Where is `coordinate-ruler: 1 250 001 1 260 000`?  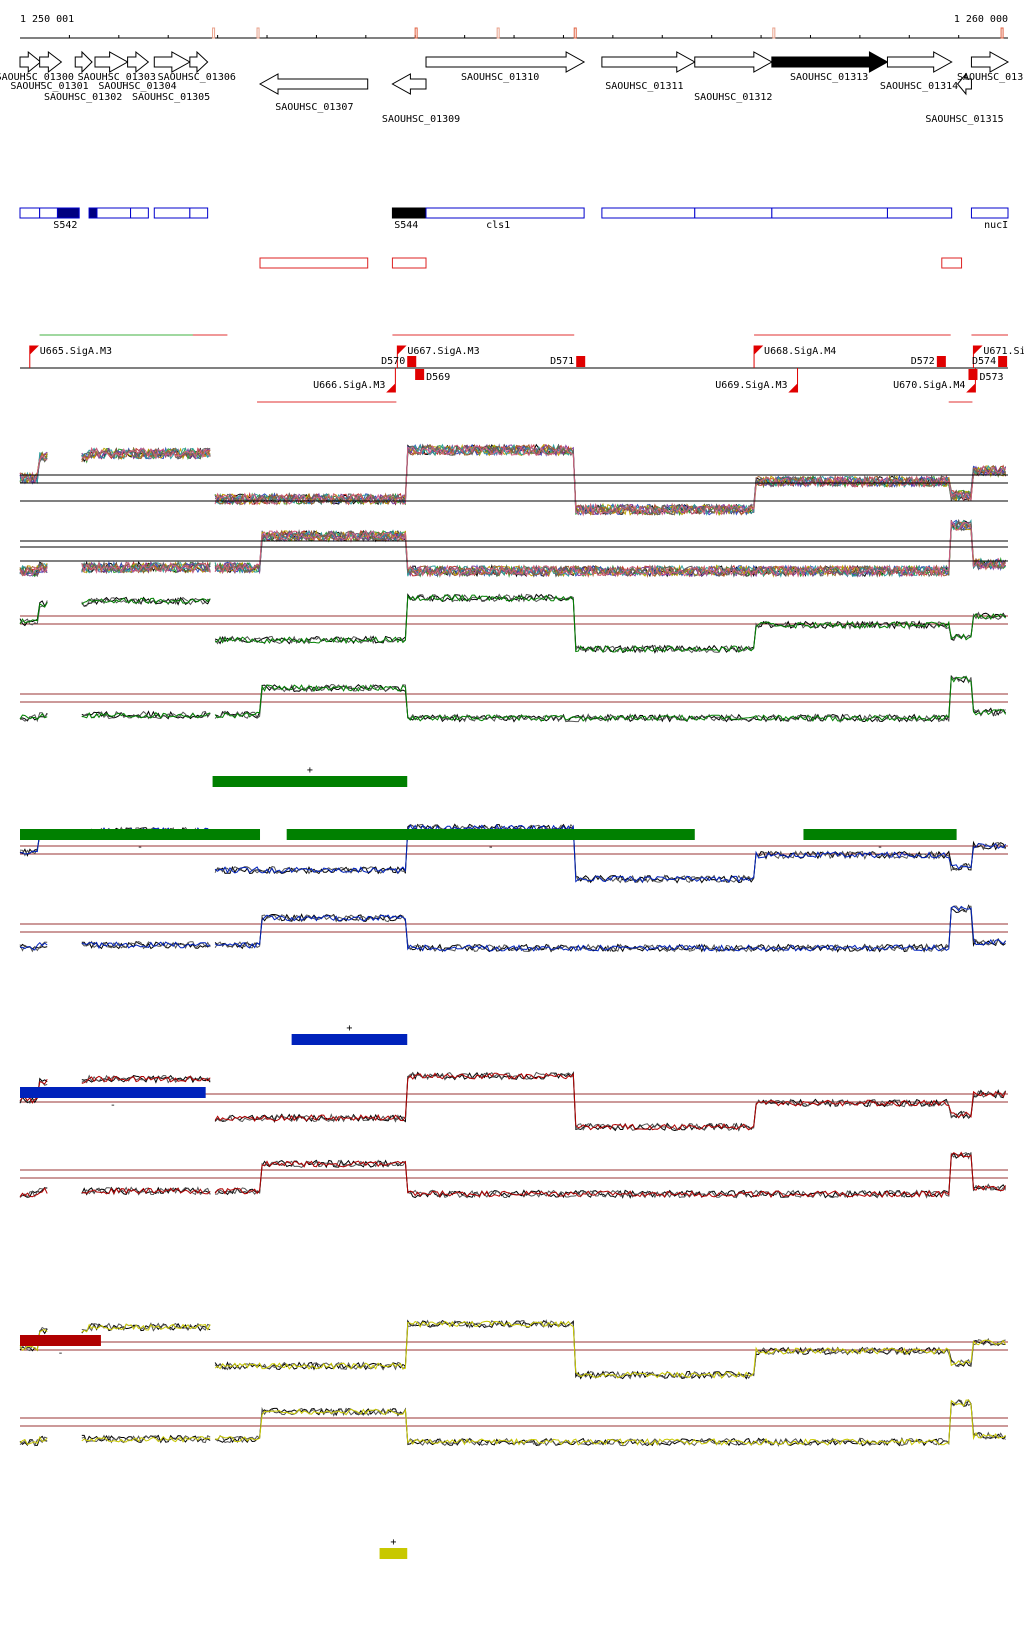
coordinate-ruler: 1 250 001 1 260 000 is located at coordinates (514, 26).